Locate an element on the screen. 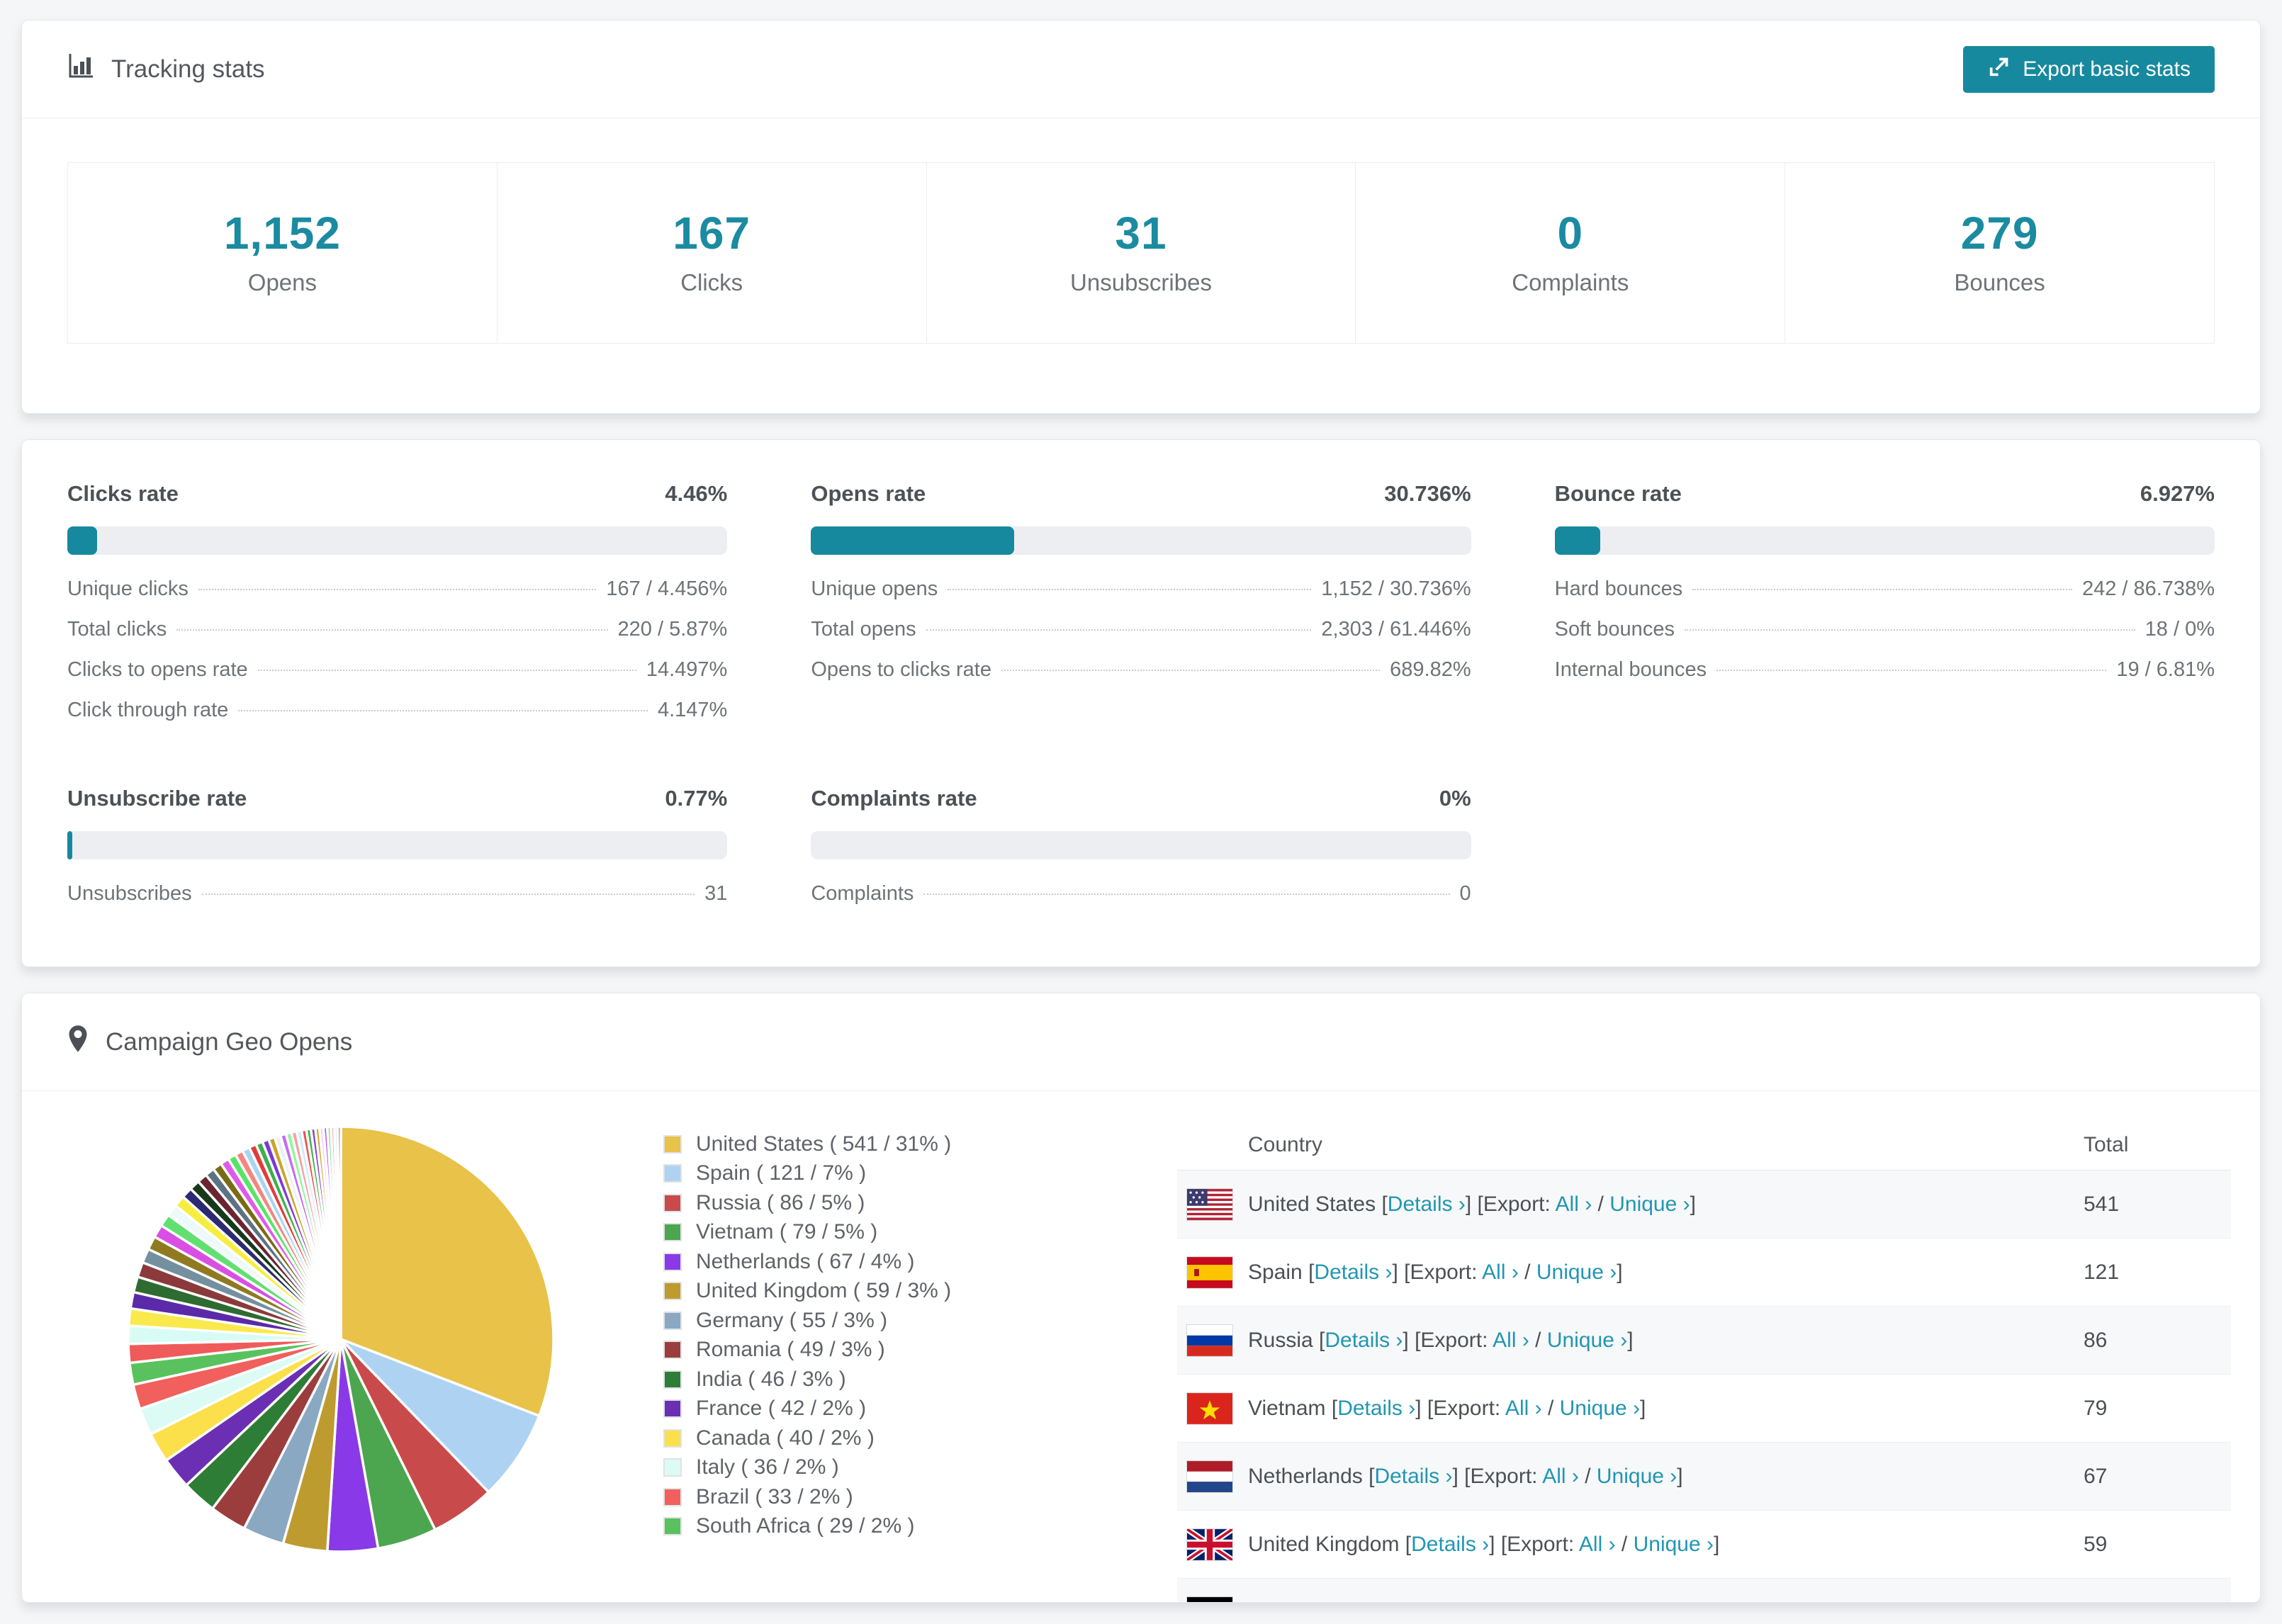 This screenshot has height=1624, width=2282. legend-item-india: India ( 46 / 3% ) is located at coordinates (807, 1379).